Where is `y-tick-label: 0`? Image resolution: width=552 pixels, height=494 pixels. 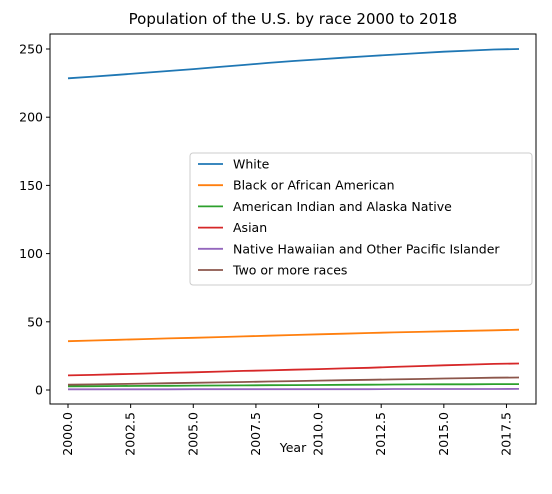 y-tick-label: 0 is located at coordinates (39, 390).